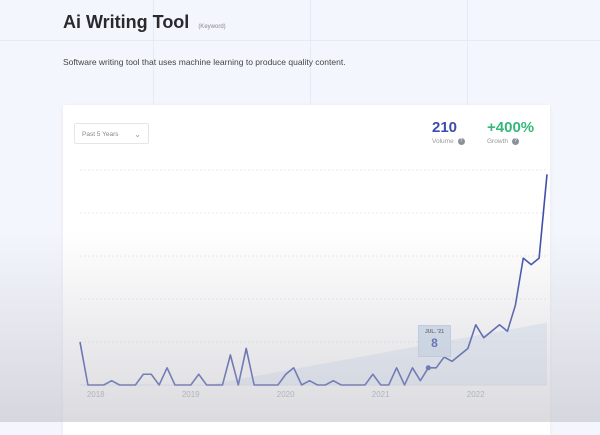 The width and height of the screenshot is (600, 435). Describe the element at coordinates (428, 368) in the screenshot. I see `highlight-point` at that location.